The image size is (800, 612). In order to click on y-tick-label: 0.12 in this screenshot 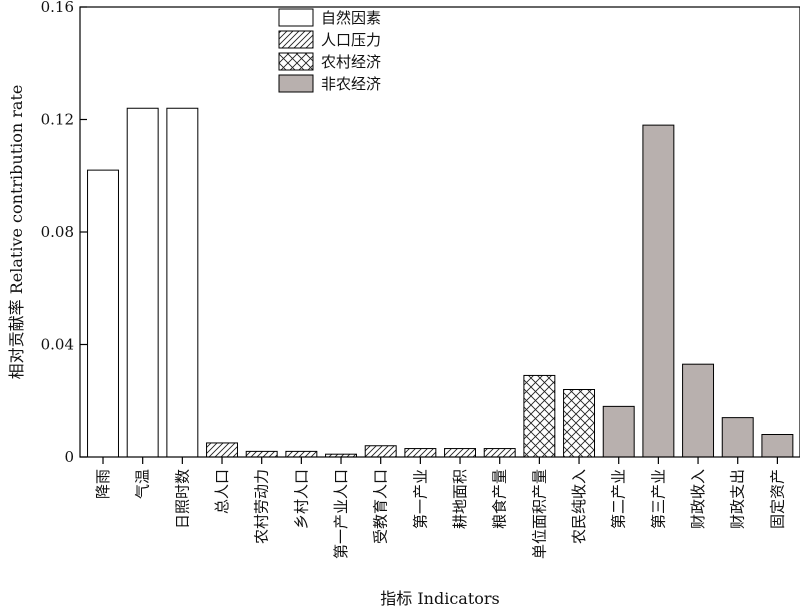, I will do `click(57, 120)`.